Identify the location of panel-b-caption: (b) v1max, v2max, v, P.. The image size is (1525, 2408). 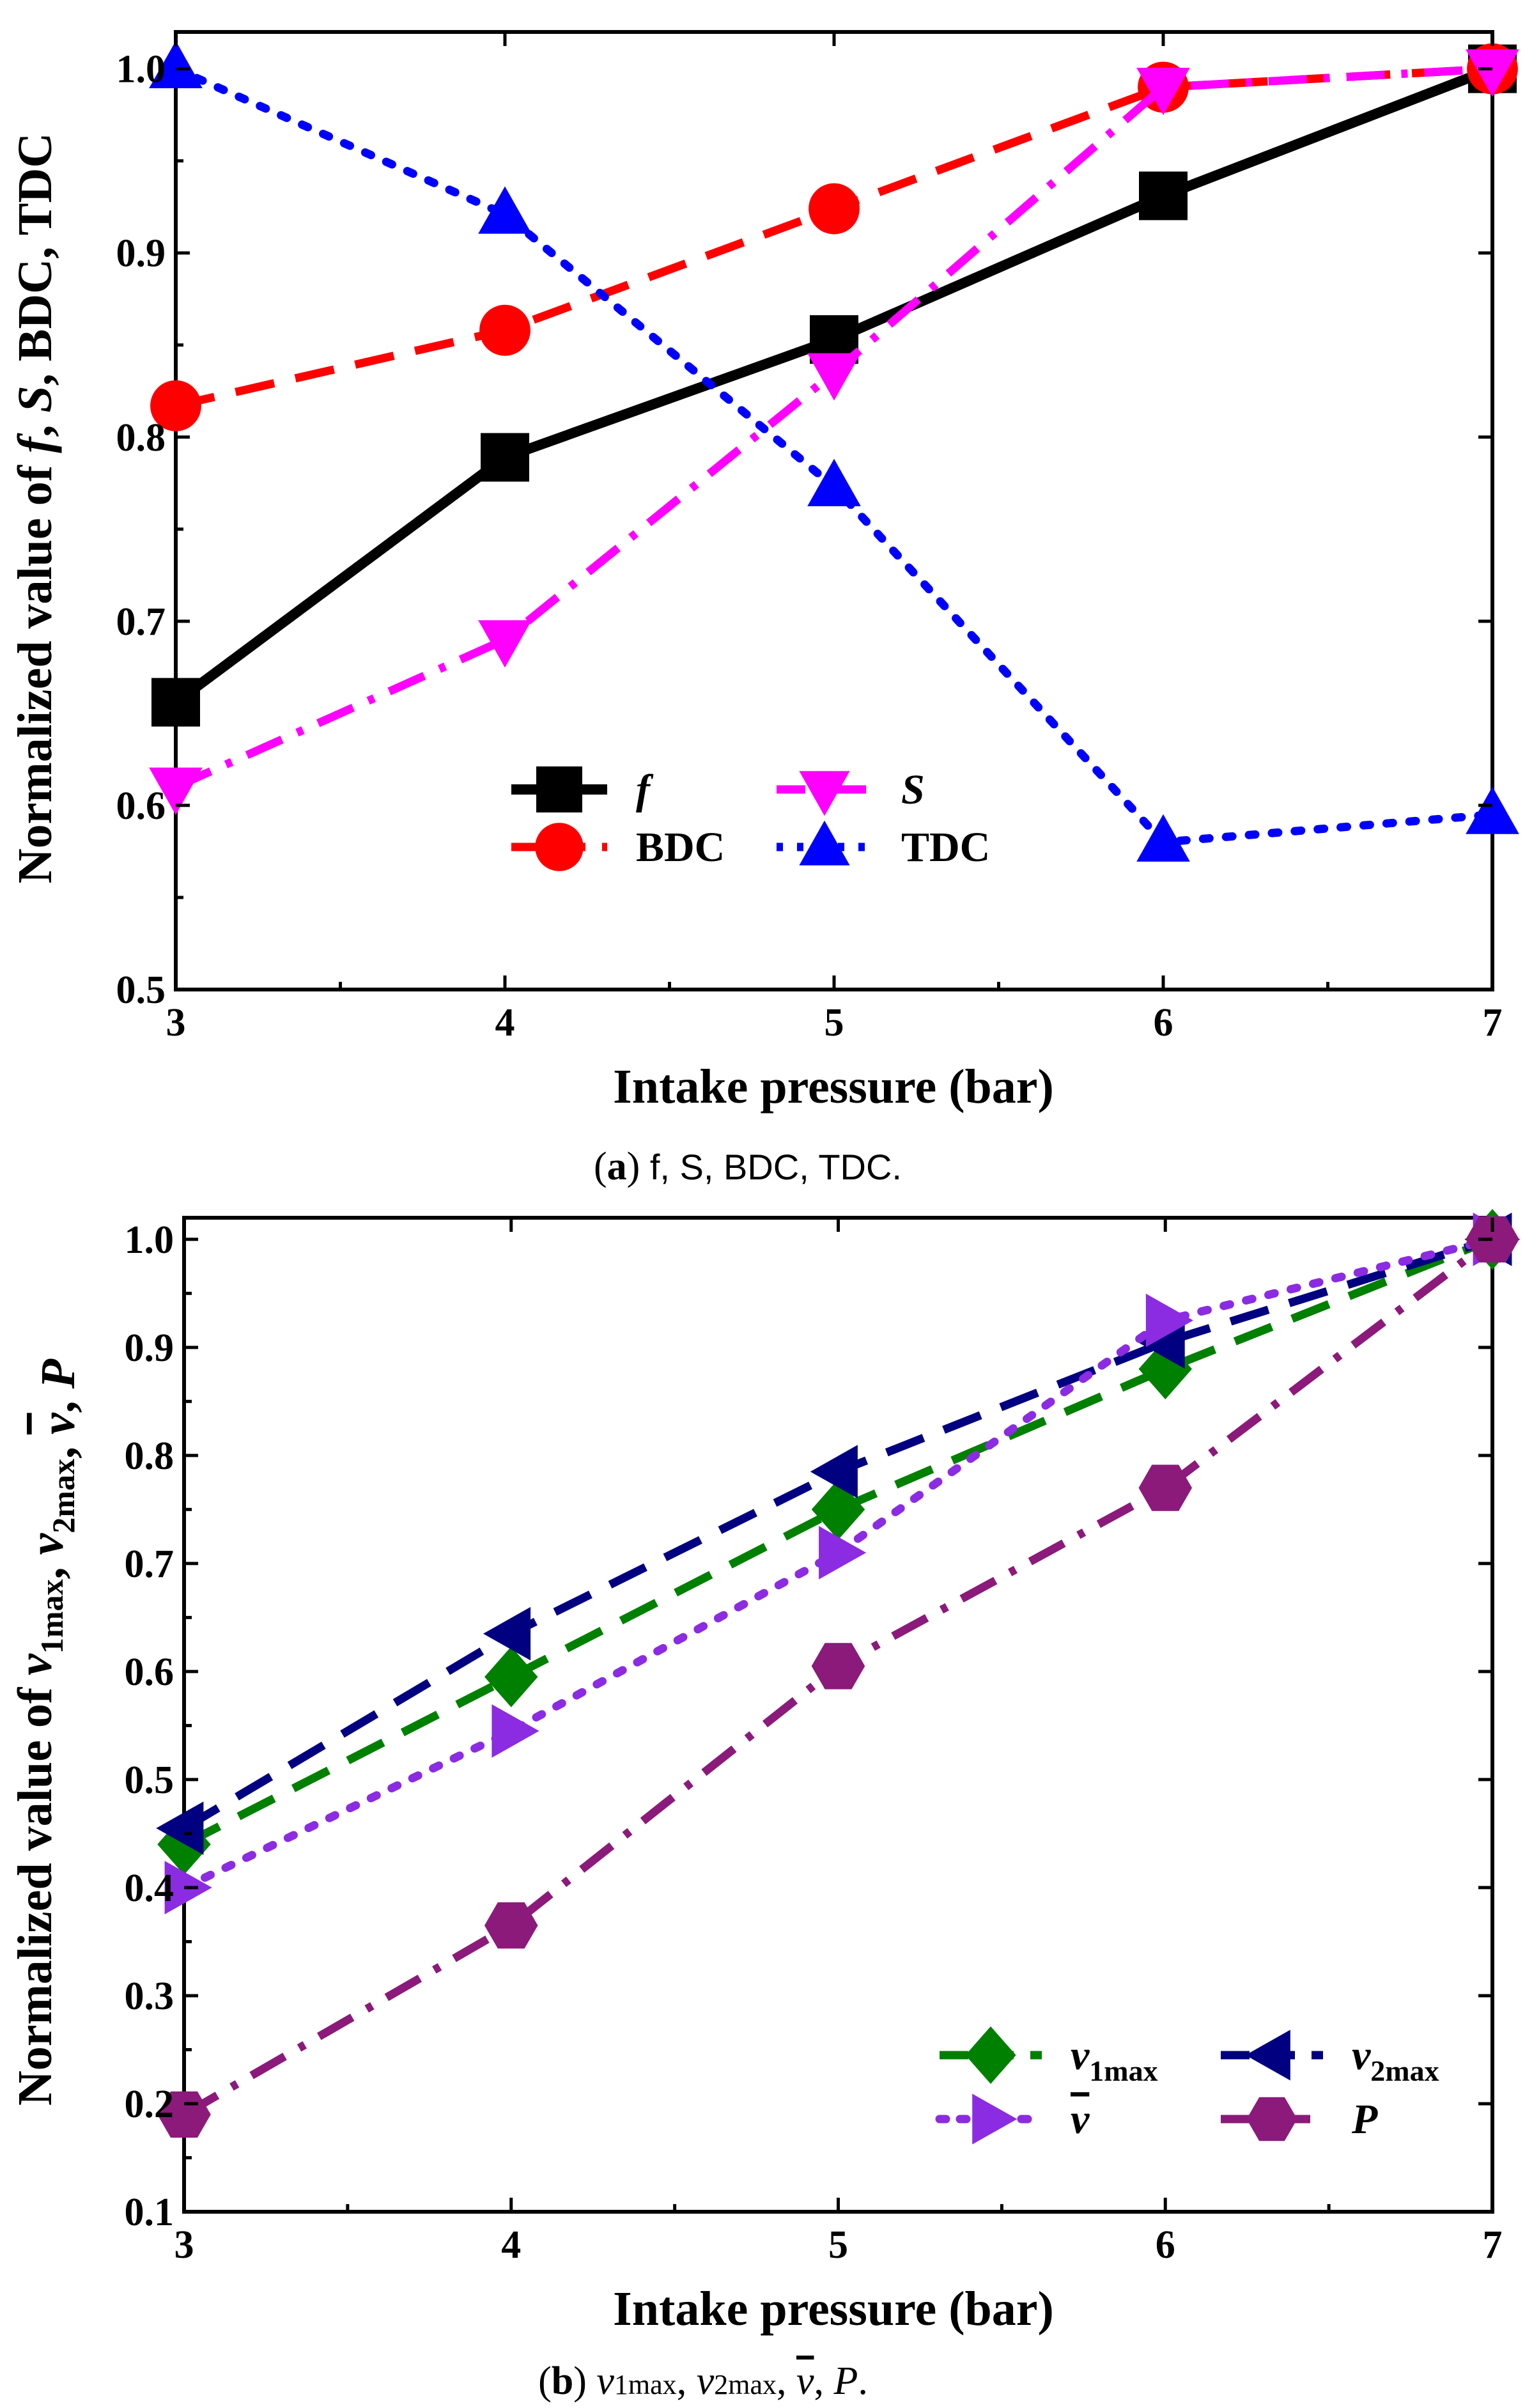
(703, 2381).